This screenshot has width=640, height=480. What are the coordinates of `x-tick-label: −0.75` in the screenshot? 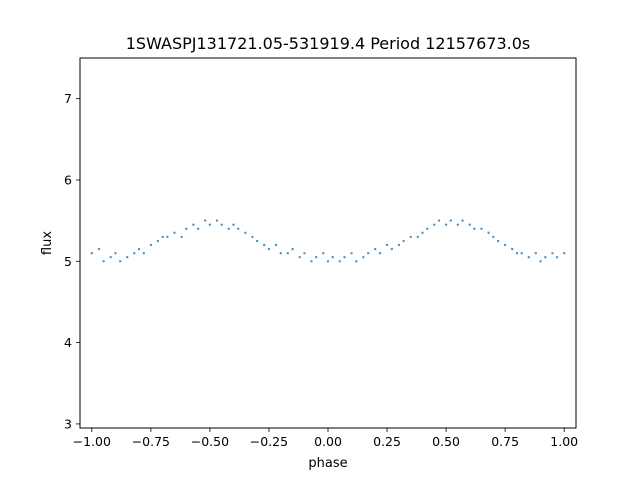 It's located at (151, 441).